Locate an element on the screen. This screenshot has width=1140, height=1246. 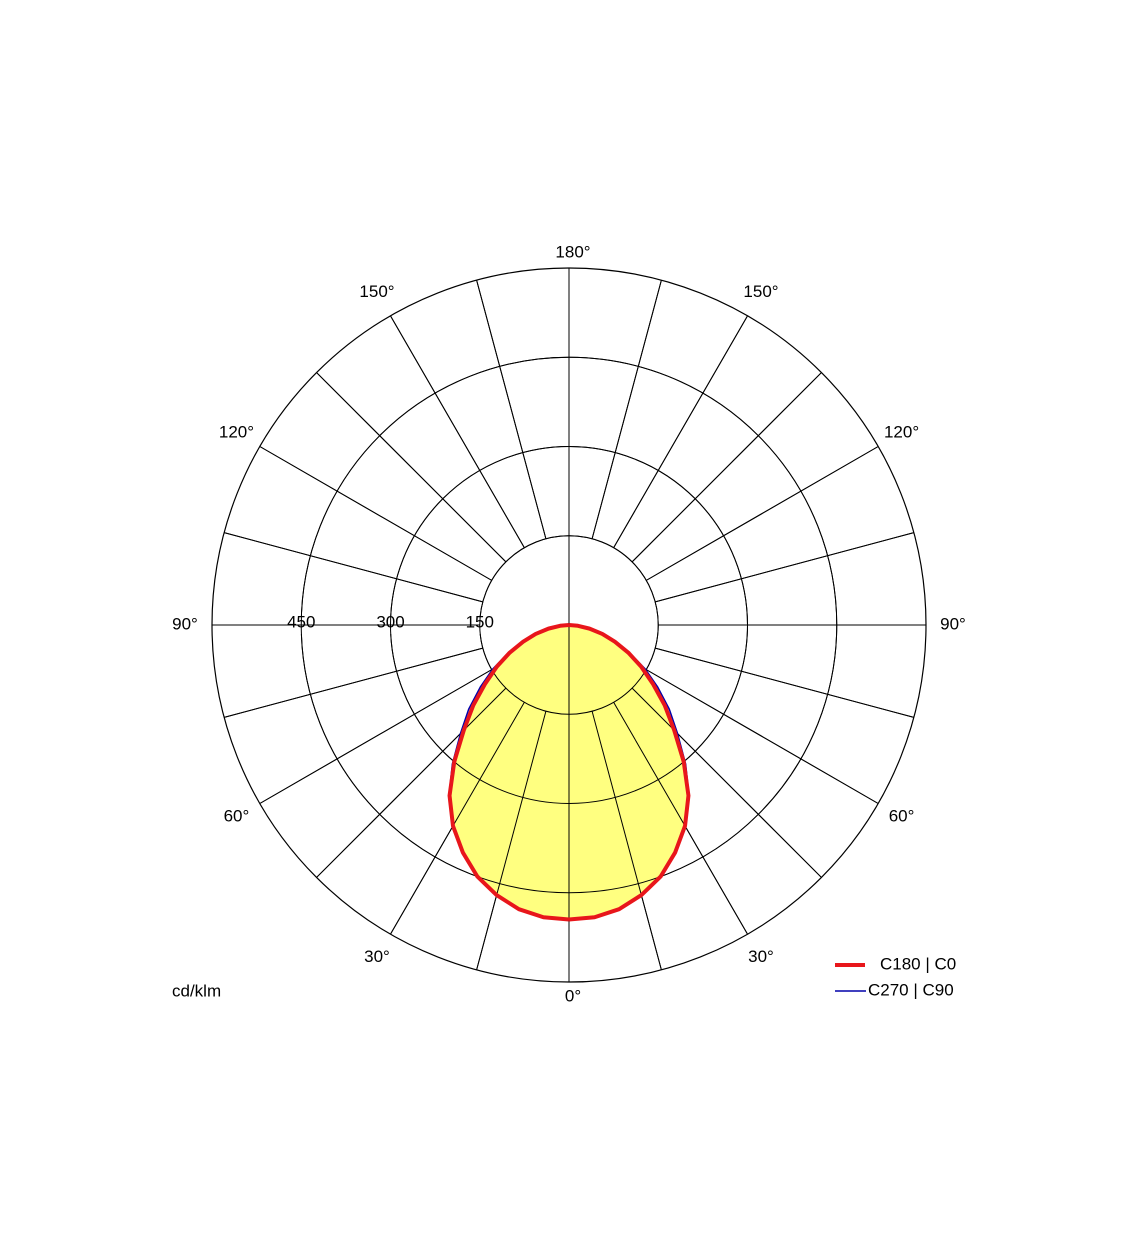
angle-label: 180° is located at coordinates (572, 251).